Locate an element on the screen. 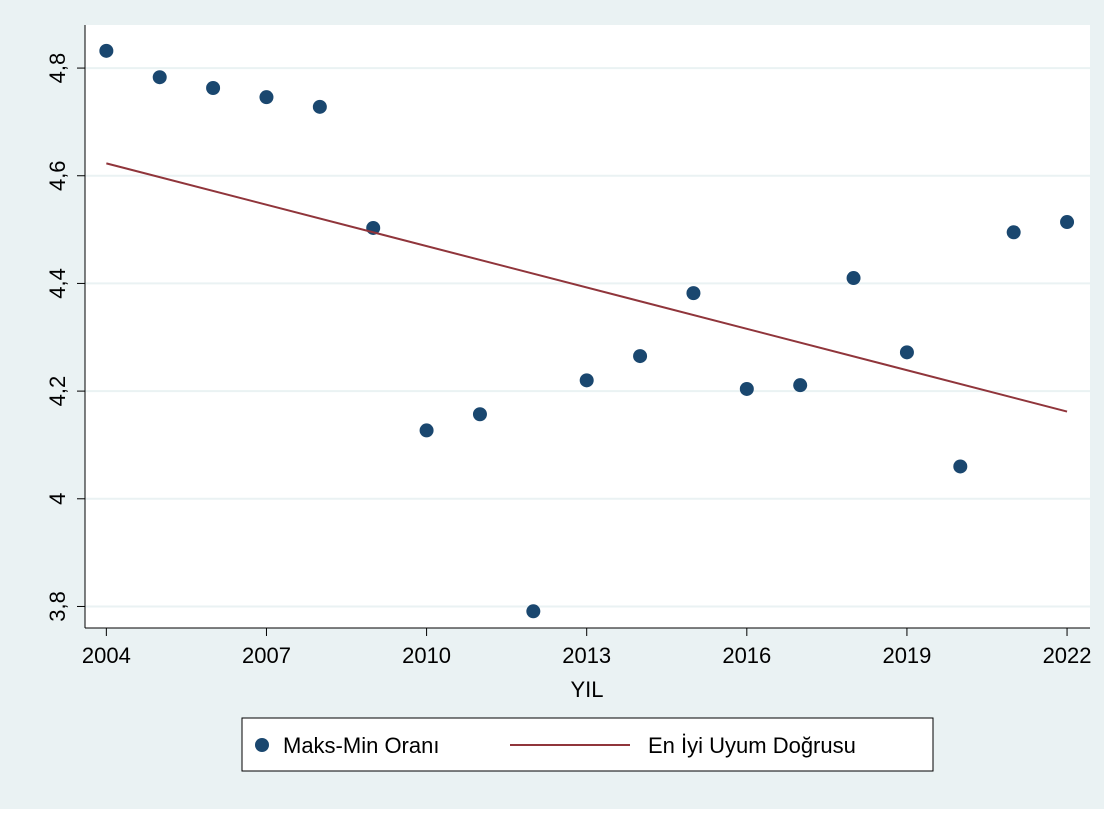 Image resolution: width=1104 pixels, height=814 pixels. x-tick-label: 2019 is located at coordinates (906, 655).